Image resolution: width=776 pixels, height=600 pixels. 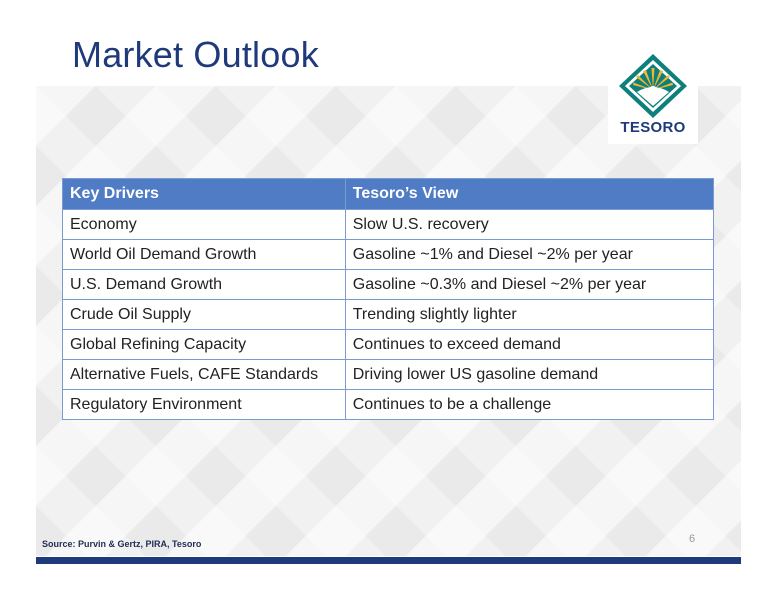 What do you see at coordinates (529, 224) in the screenshot?
I see `view-cell: Slow U.S. recovery` at bounding box center [529, 224].